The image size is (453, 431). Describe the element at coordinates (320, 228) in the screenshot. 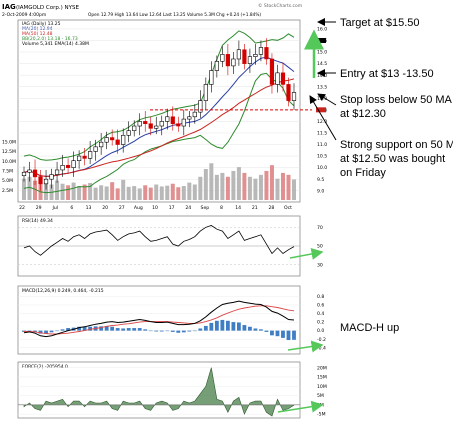

I see `rsi-tick-label: 70` at that location.